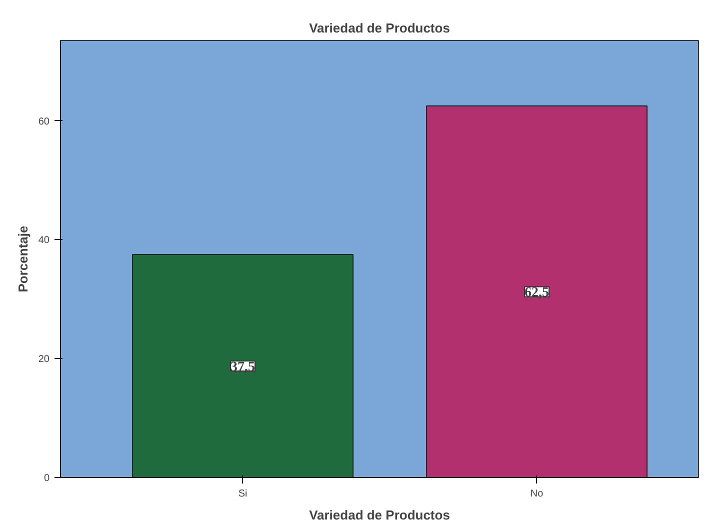 The image size is (716, 525). What do you see at coordinates (537, 494) in the screenshot?
I see `x-tick-label: No` at bounding box center [537, 494].